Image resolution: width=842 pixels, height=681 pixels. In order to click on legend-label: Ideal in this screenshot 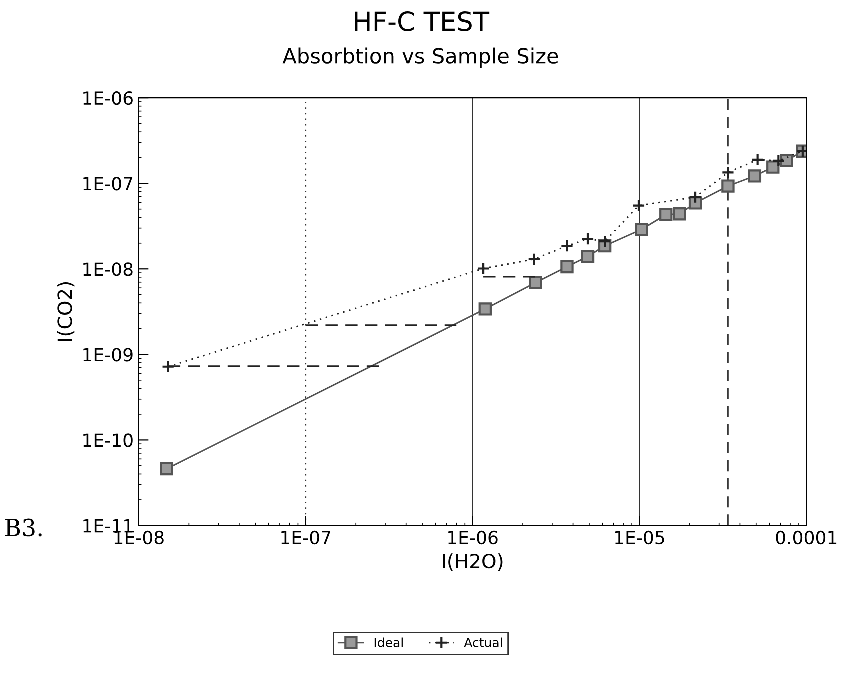, I will do `click(388, 643)`.